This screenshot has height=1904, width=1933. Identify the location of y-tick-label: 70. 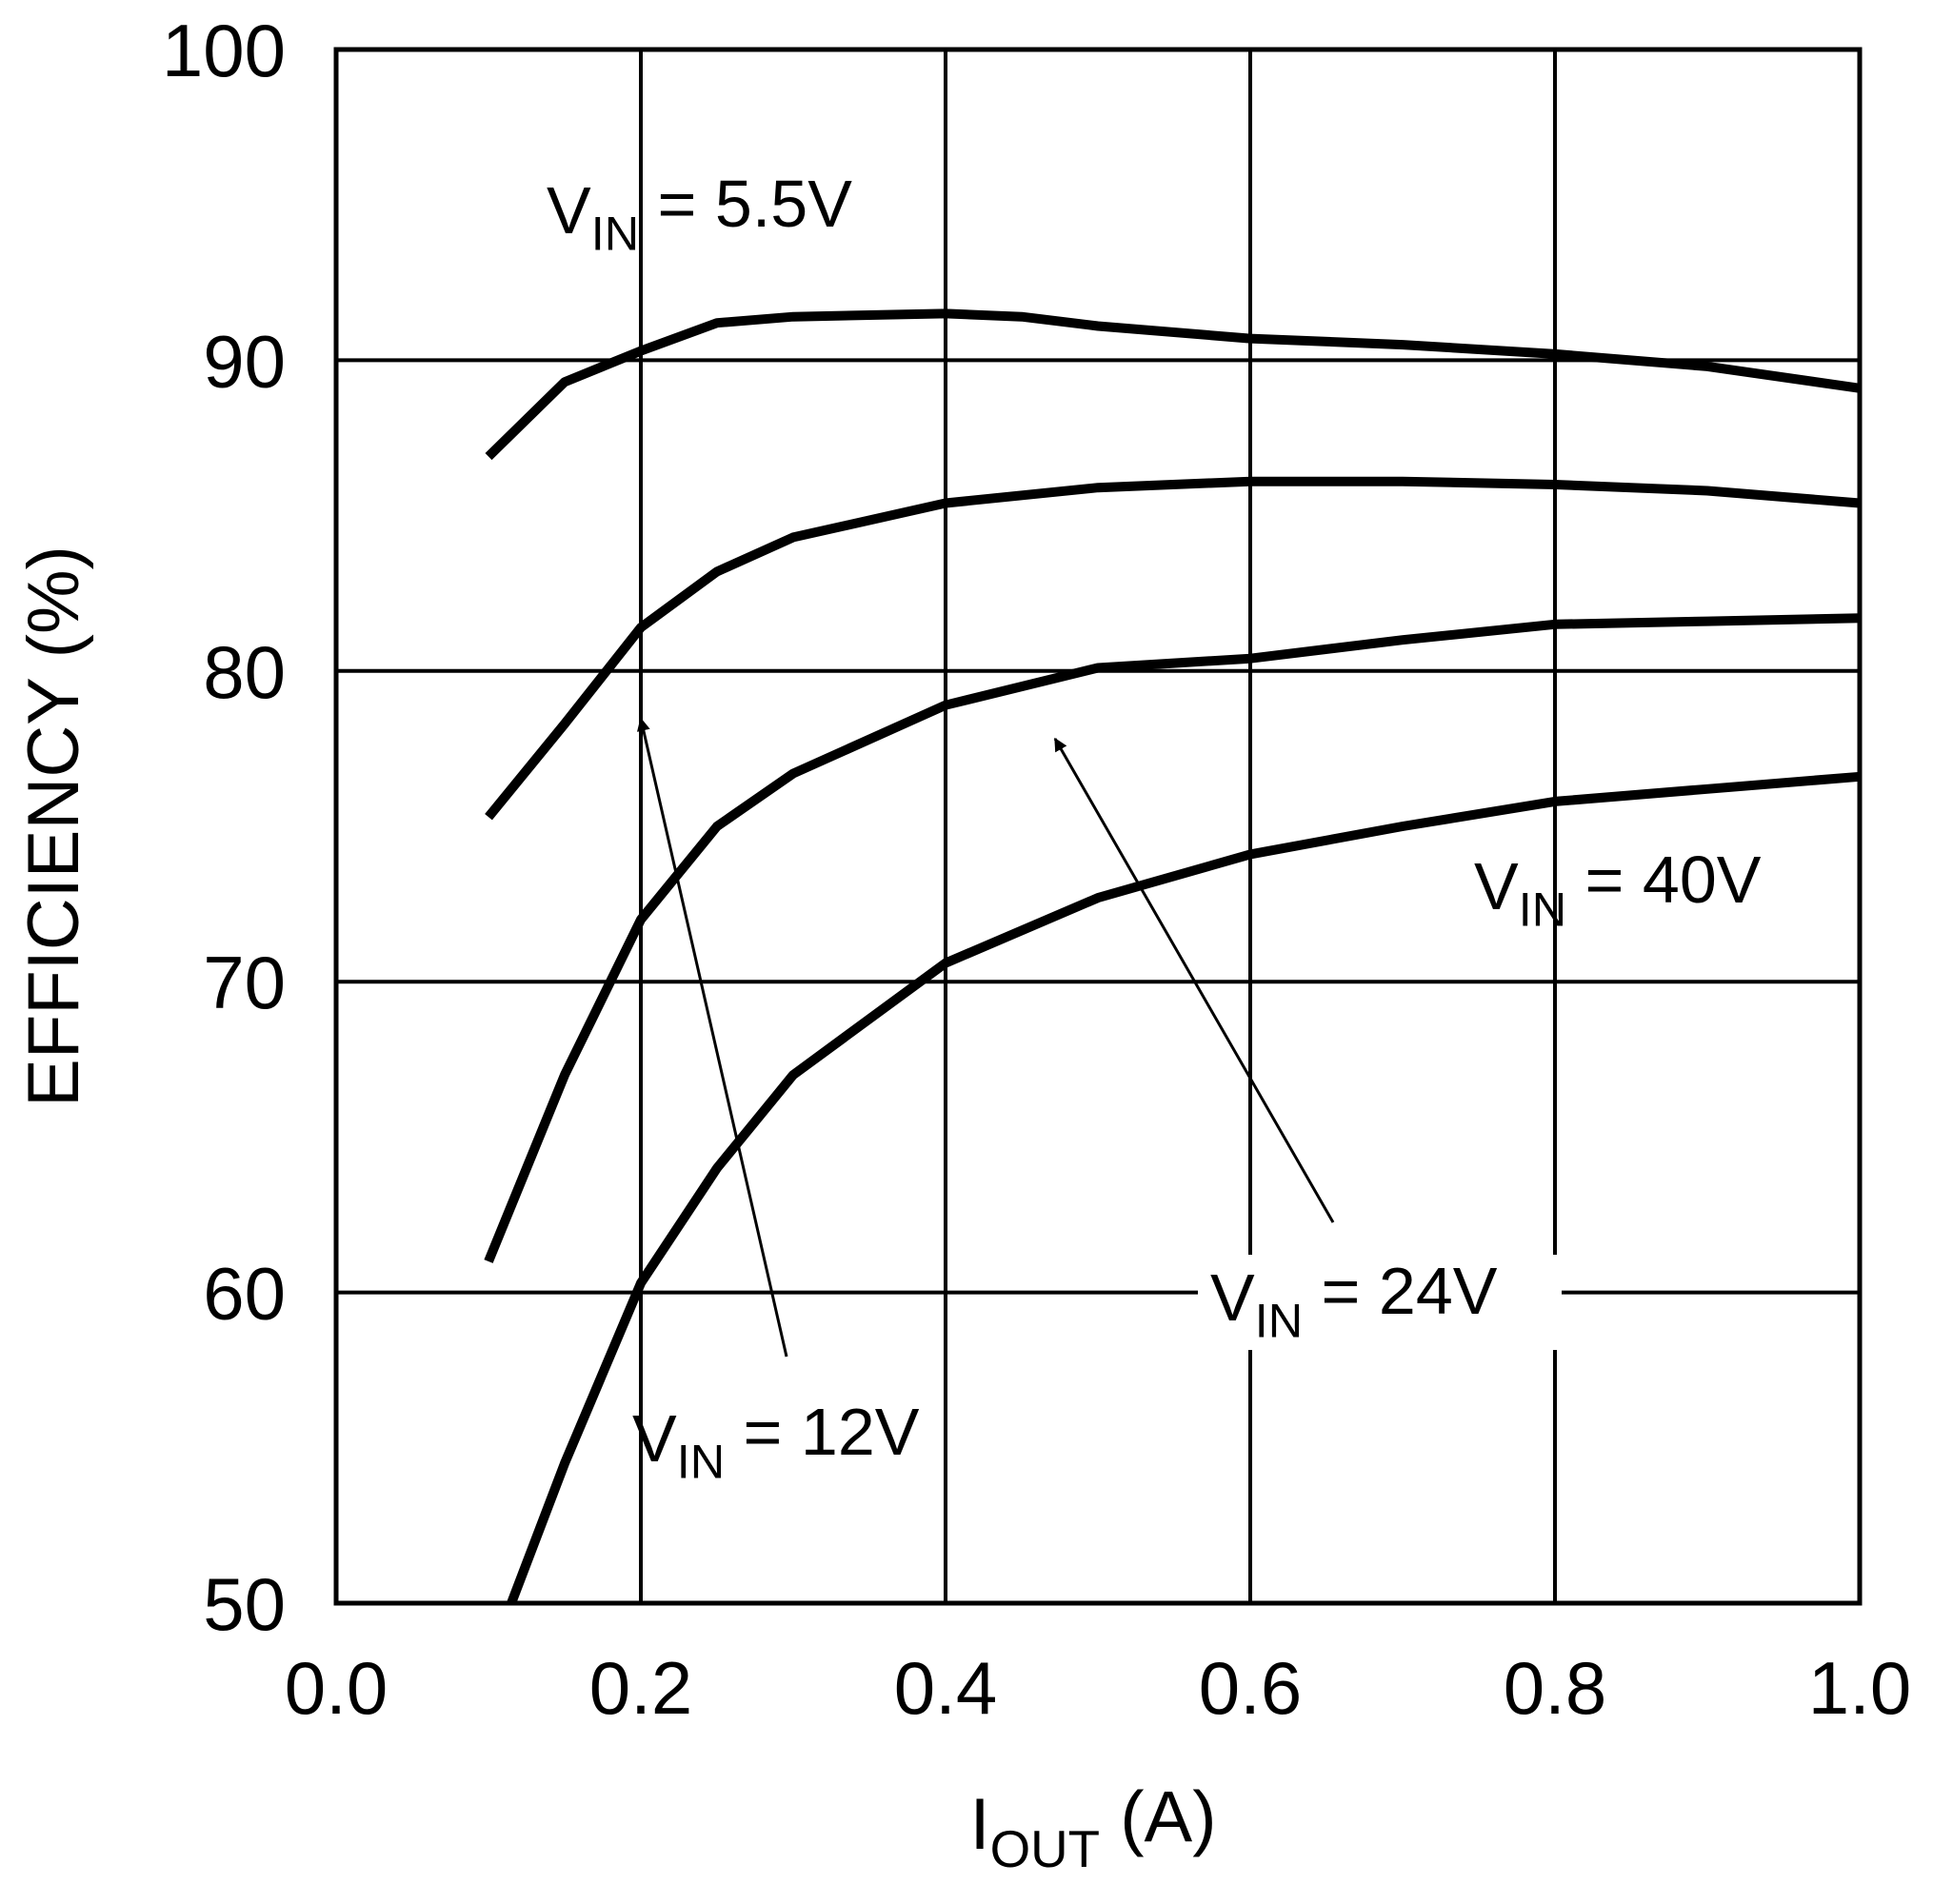
(244, 982).